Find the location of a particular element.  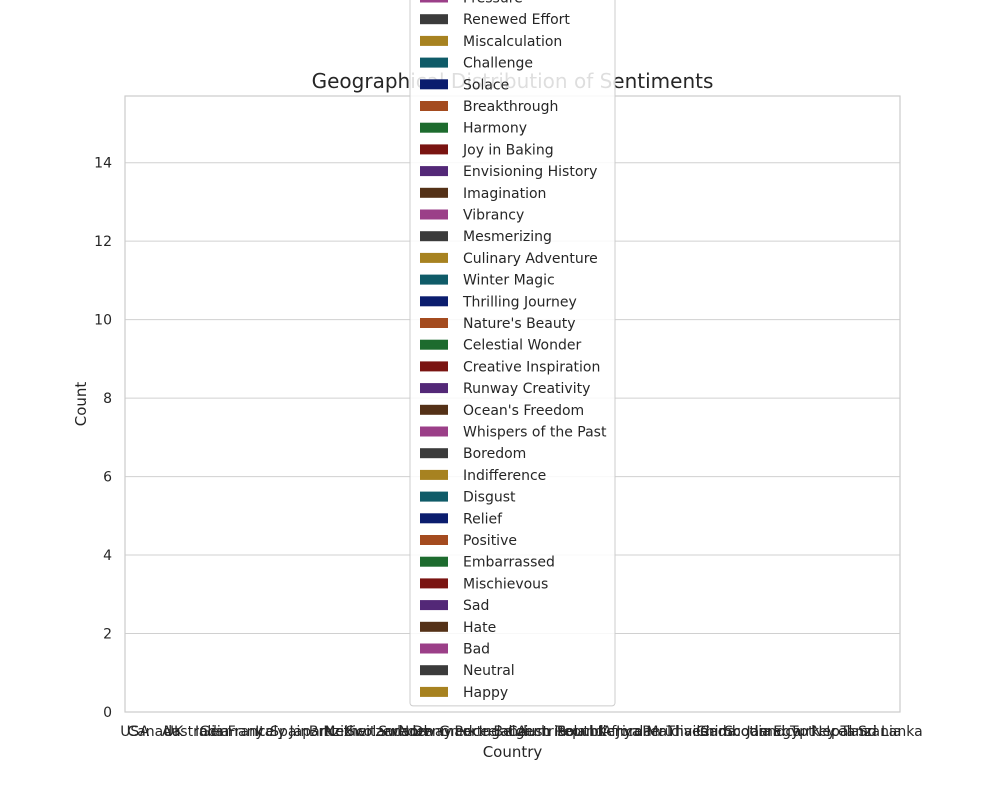

x-tick-label: Sri Lanka is located at coordinates (890, 732).